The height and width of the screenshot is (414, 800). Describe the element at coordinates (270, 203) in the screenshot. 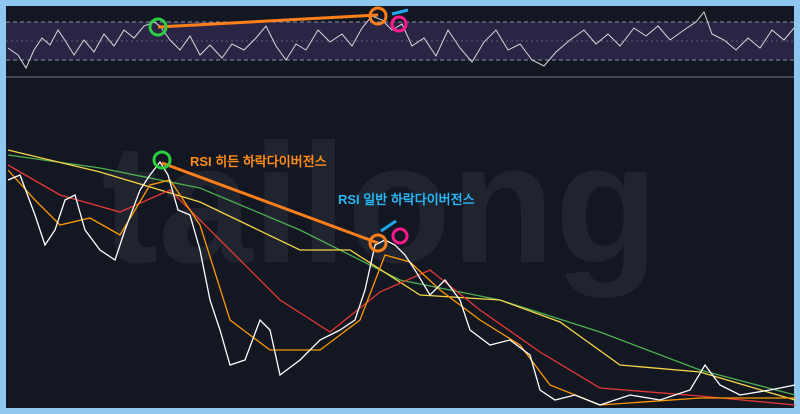

I see `price-divergence-line` at that location.